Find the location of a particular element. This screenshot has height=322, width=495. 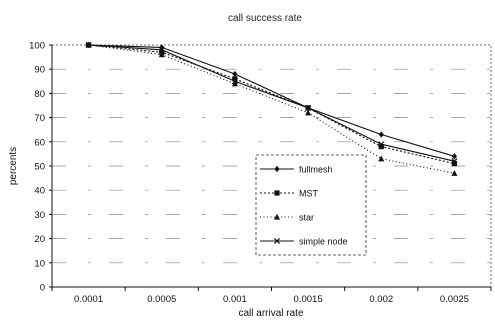

y-tick-label: 100 is located at coordinates (37, 46).